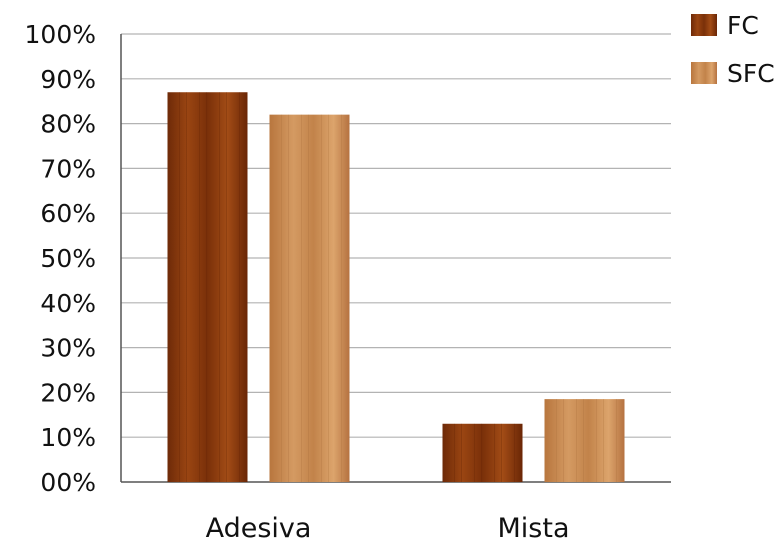 The width and height of the screenshot is (783, 544). What do you see at coordinates (68, 168) in the screenshot?
I see `y-tick-label: 70%` at bounding box center [68, 168].